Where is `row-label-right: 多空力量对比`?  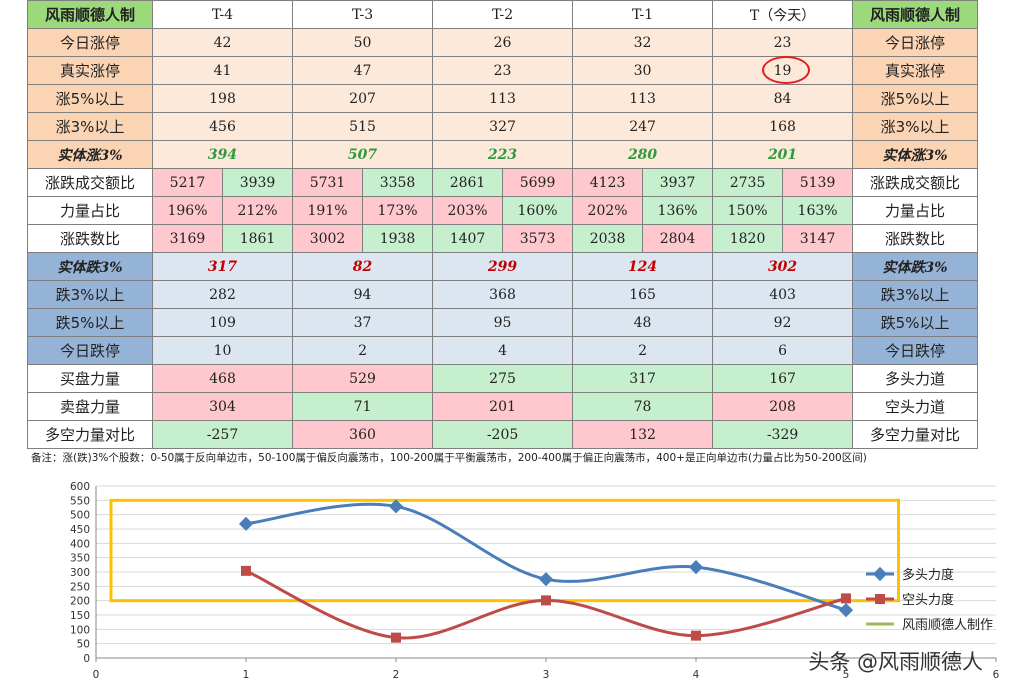 row-label-right: 多空力量对比 is located at coordinates (915, 434).